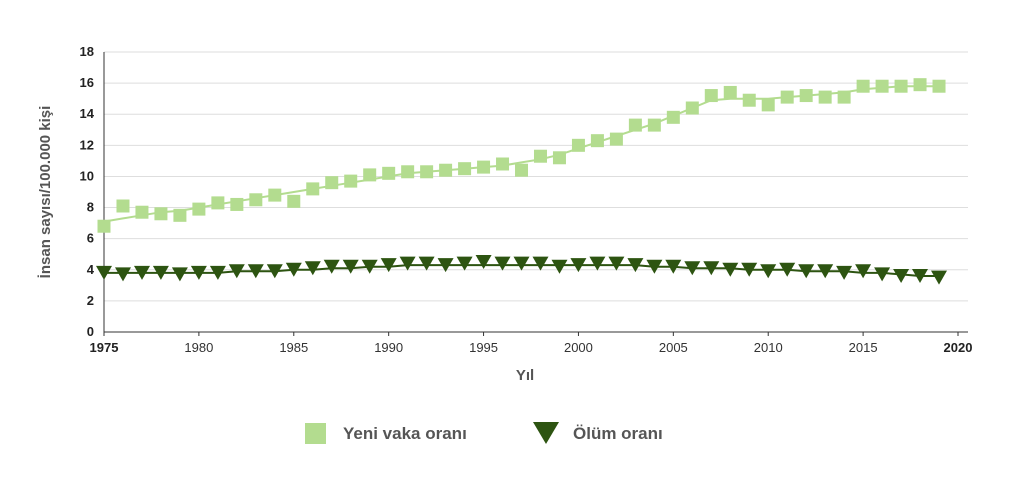 The height and width of the screenshot is (478, 1024). I want to click on x-tick-label: 1980, so click(198, 347).